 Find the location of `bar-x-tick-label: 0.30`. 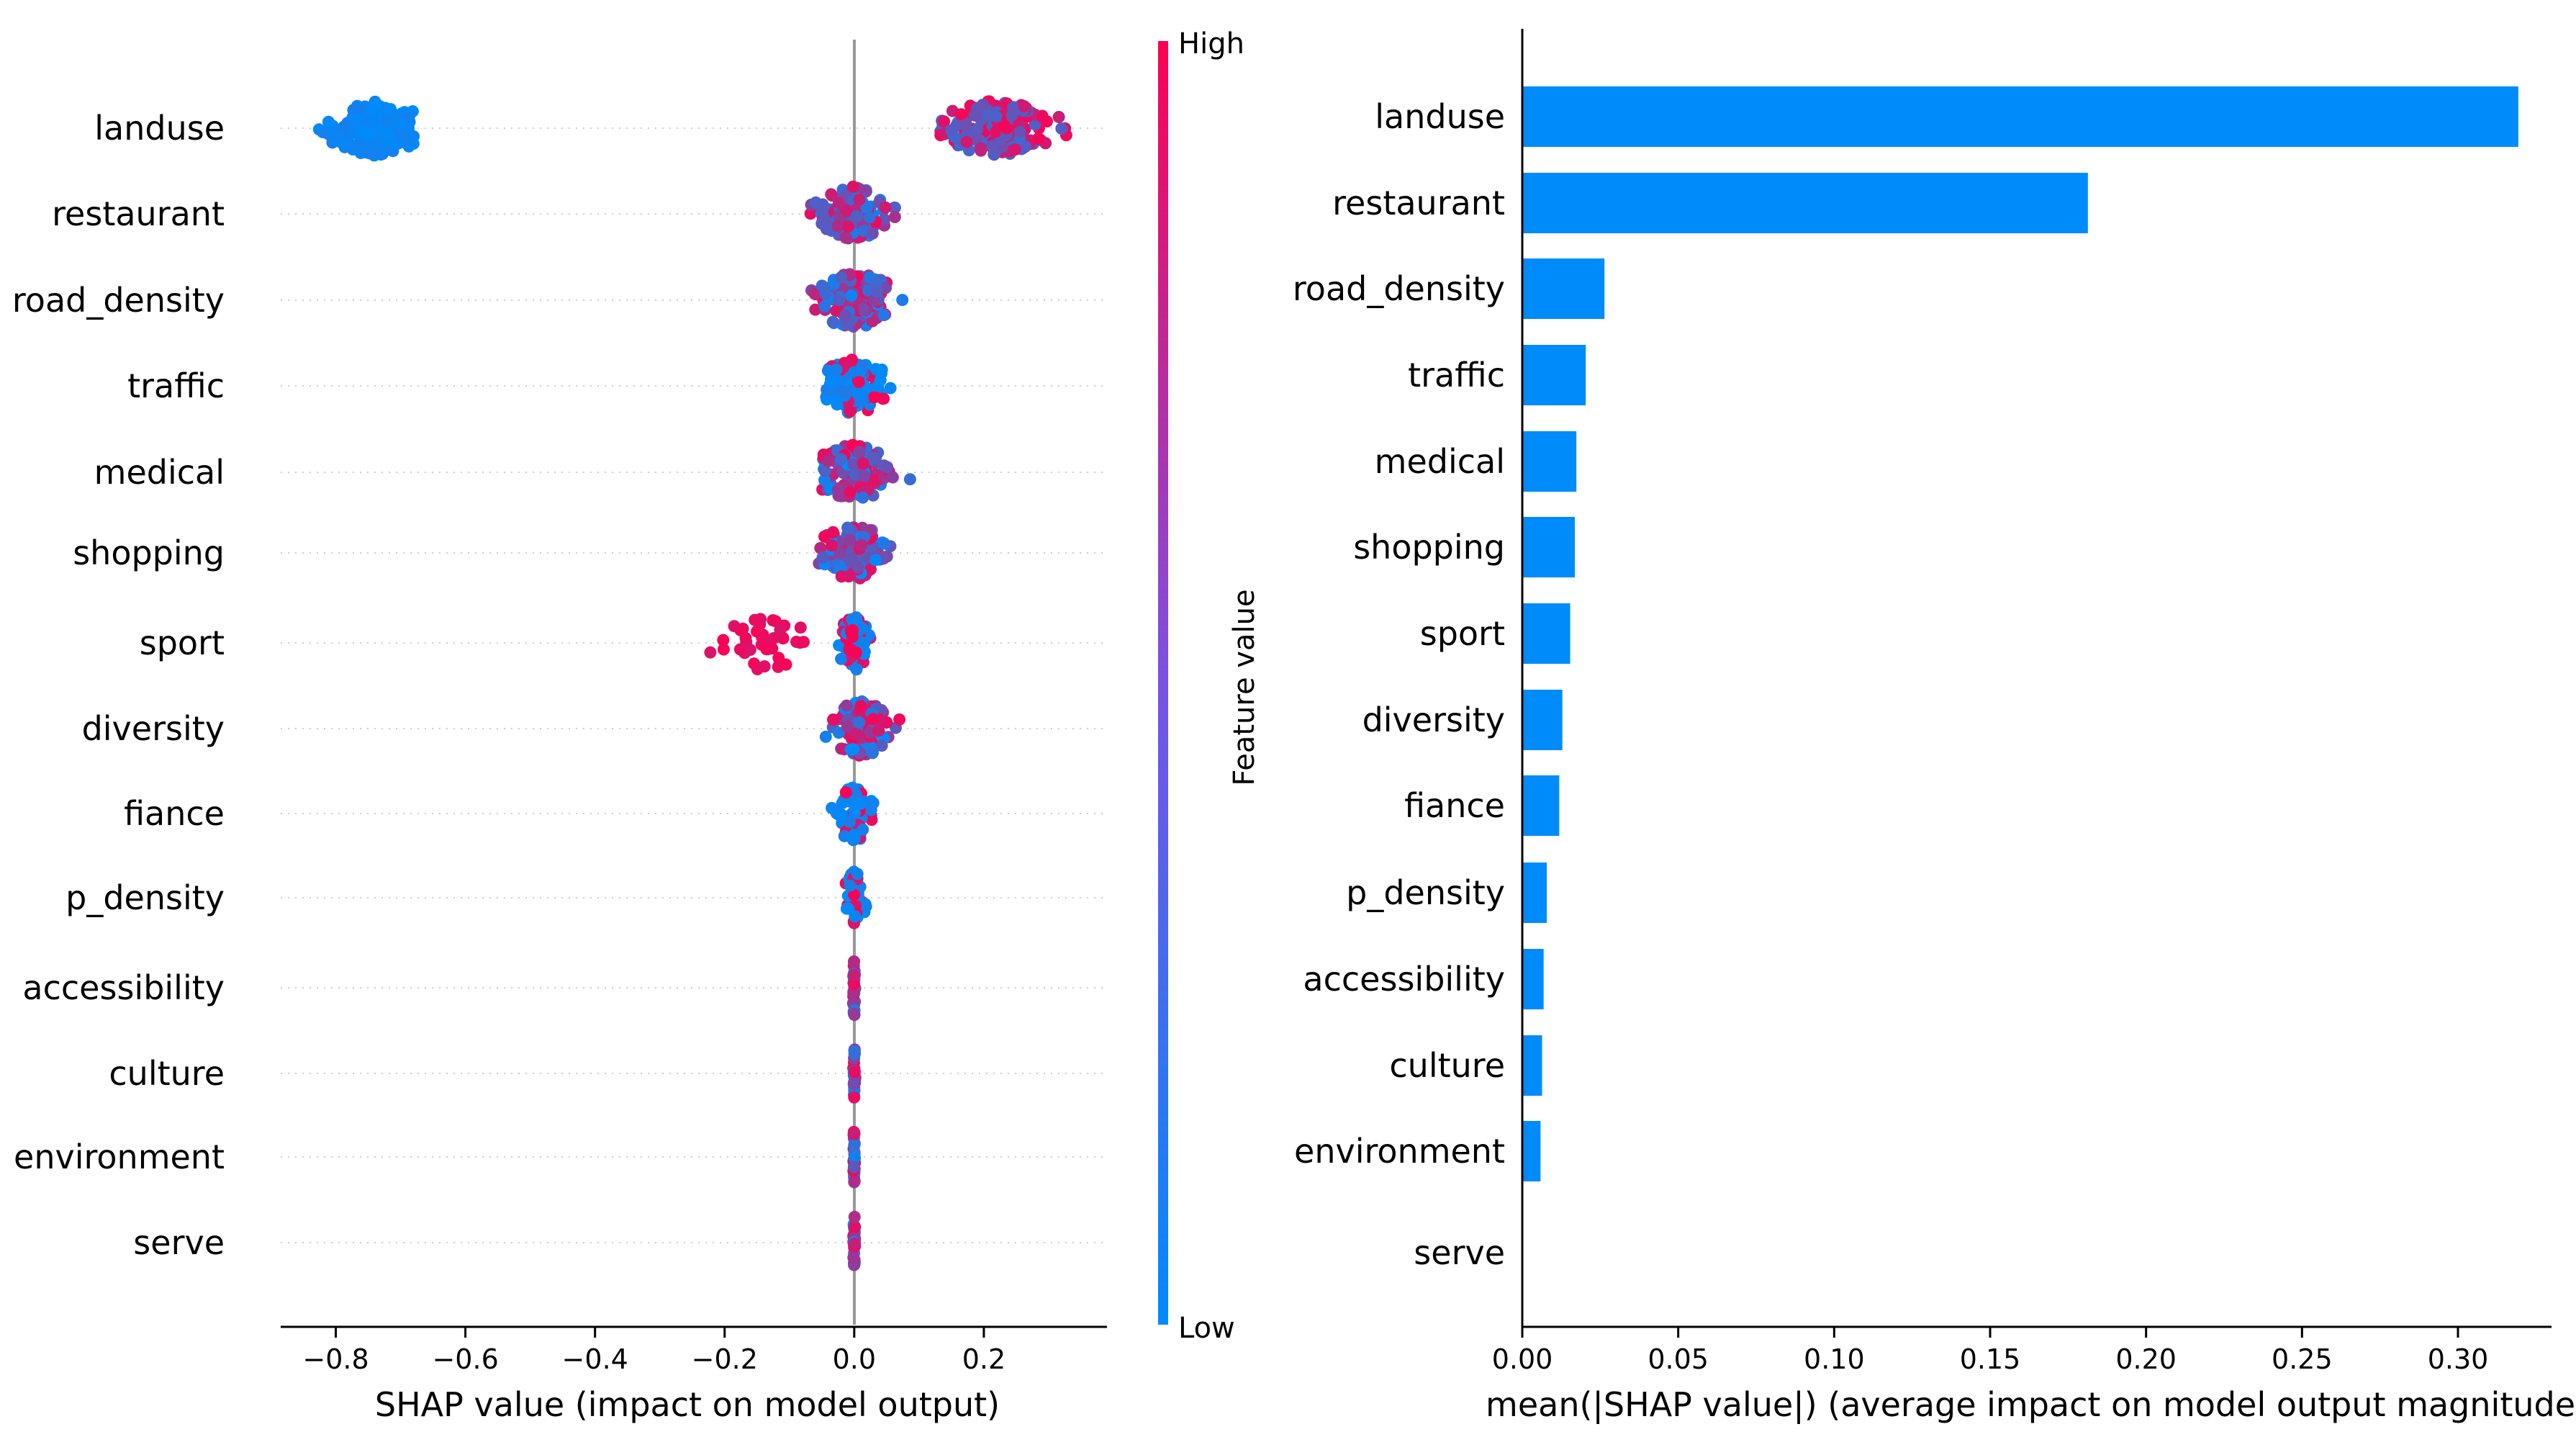

bar-x-tick-label: 0.30 is located at coordinates (2459, 1359).